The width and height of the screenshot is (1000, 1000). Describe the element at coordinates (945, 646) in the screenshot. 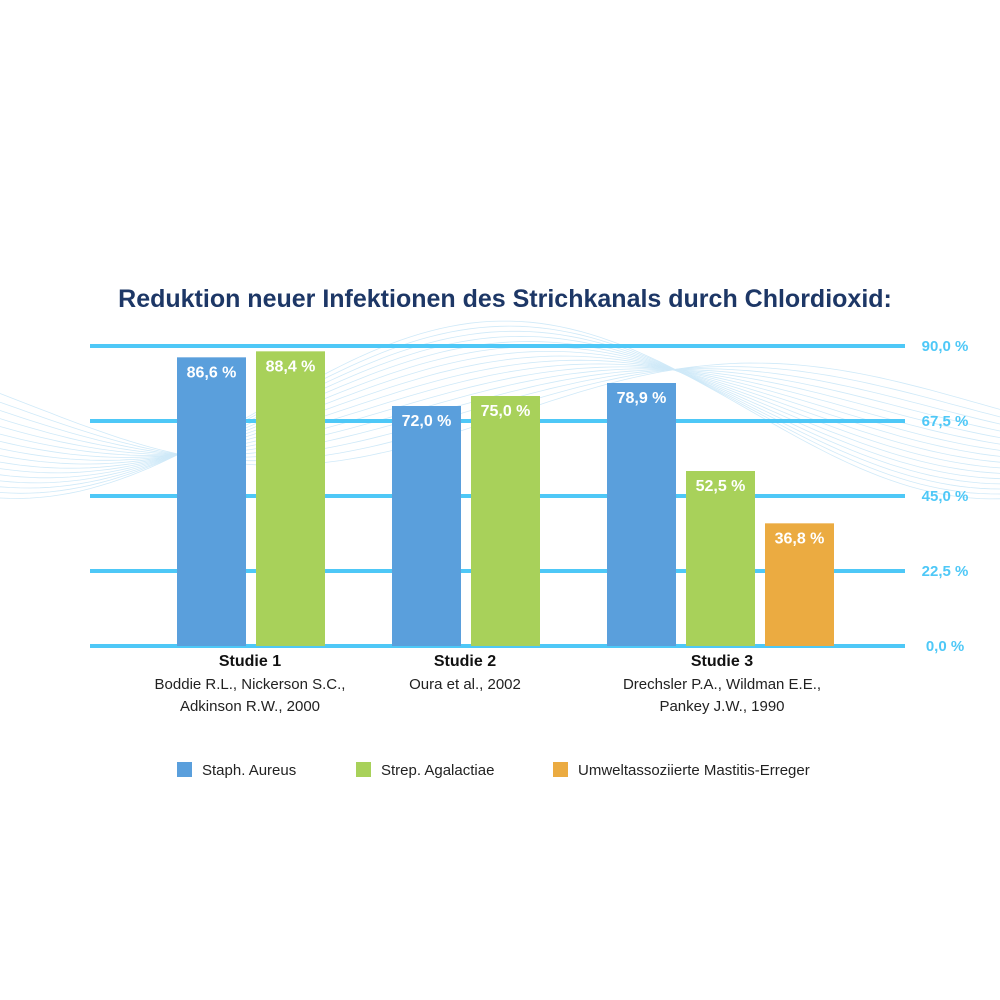

I see `y-tick-label: 0,0 %` at that location.